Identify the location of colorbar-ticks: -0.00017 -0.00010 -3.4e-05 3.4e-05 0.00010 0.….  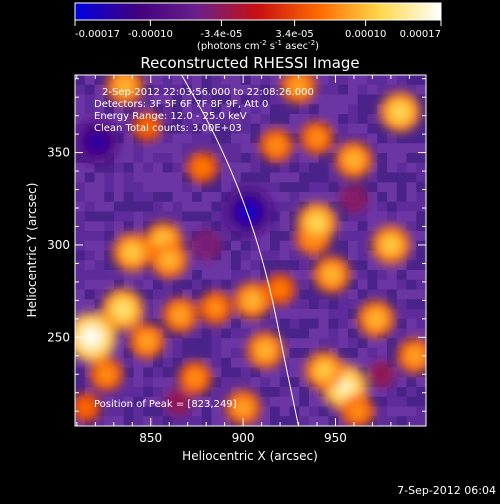
(258, 30).